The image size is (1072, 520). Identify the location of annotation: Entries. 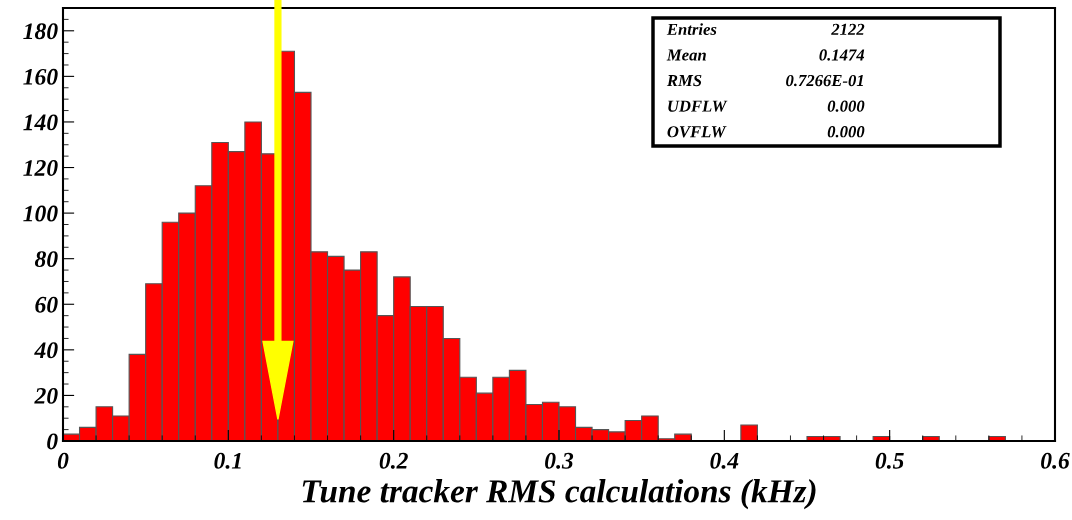
(691, 29).